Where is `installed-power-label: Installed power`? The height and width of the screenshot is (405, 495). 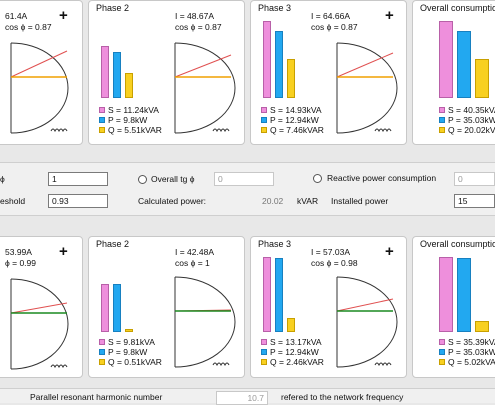 installed-power-label: Installed power is located at coordinates (360, 201).